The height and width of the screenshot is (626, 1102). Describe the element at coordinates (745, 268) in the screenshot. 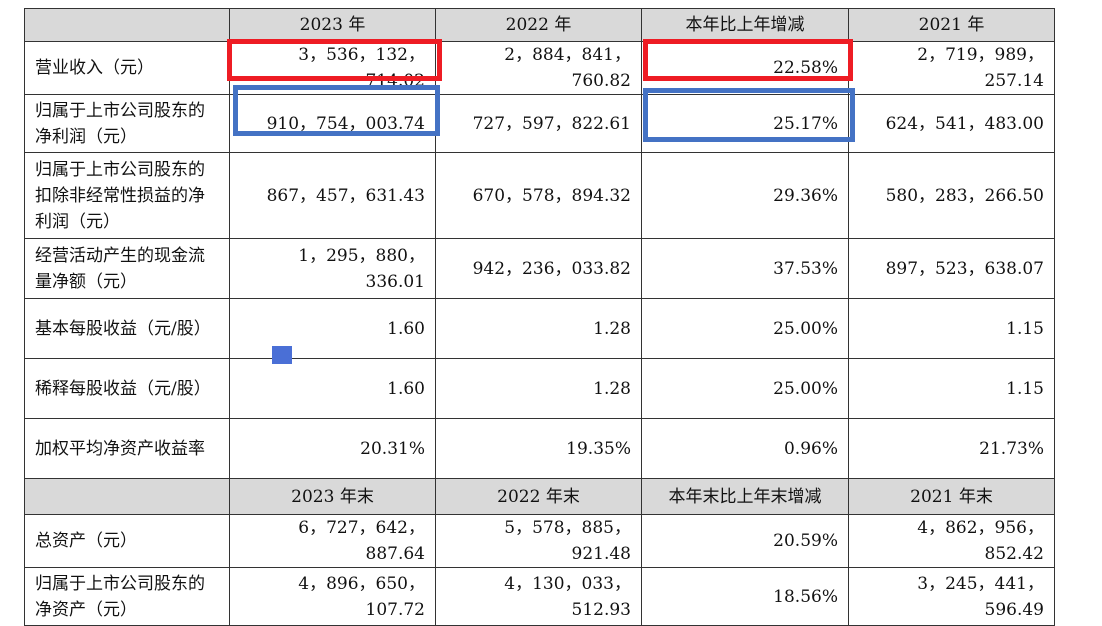

I see `value-cell: 37.53%` at that location.